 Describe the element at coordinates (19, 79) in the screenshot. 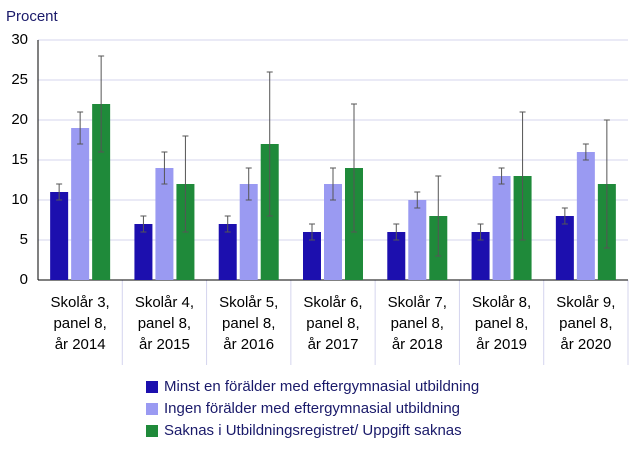

I see `y-tick-label: 25` at that location.